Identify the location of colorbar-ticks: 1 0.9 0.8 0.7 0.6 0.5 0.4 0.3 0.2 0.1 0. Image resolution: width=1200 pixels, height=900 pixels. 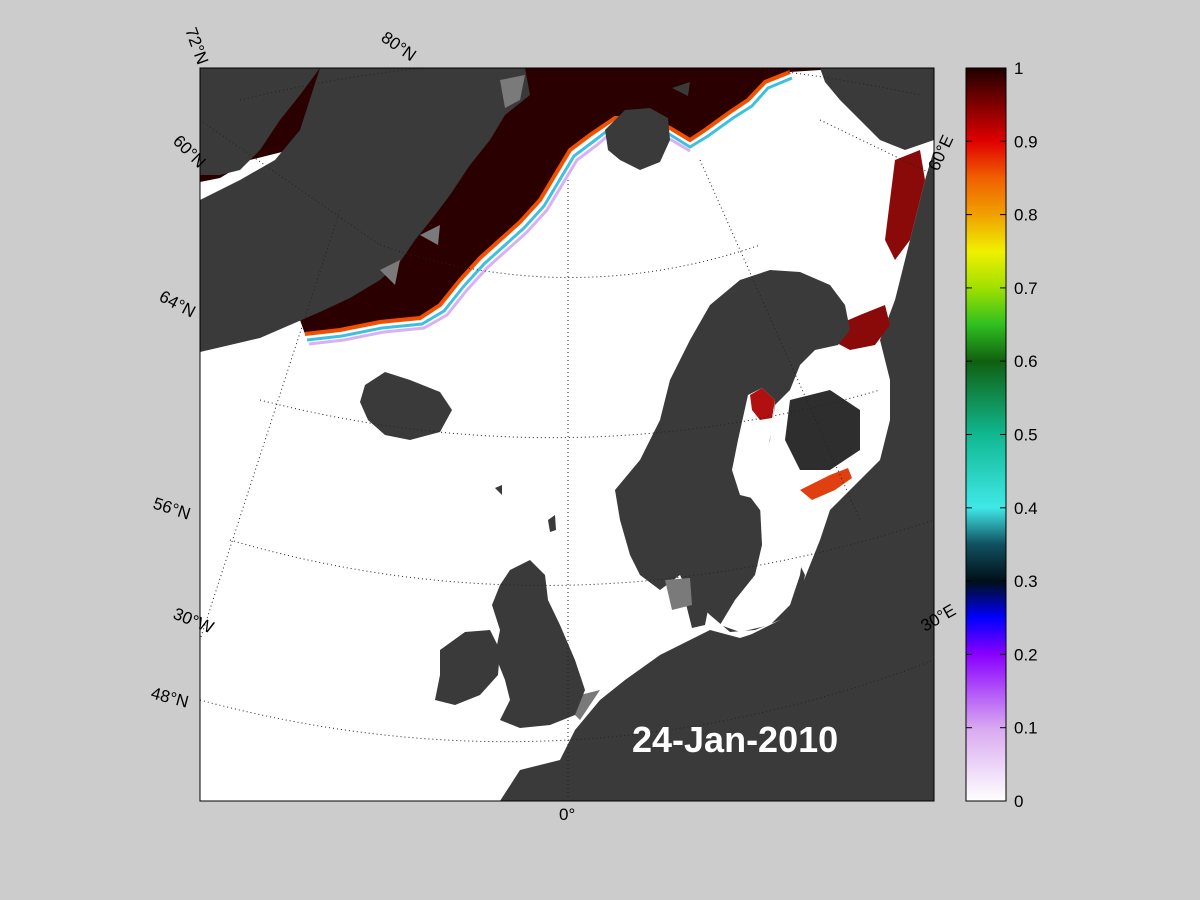
(1002, 435).